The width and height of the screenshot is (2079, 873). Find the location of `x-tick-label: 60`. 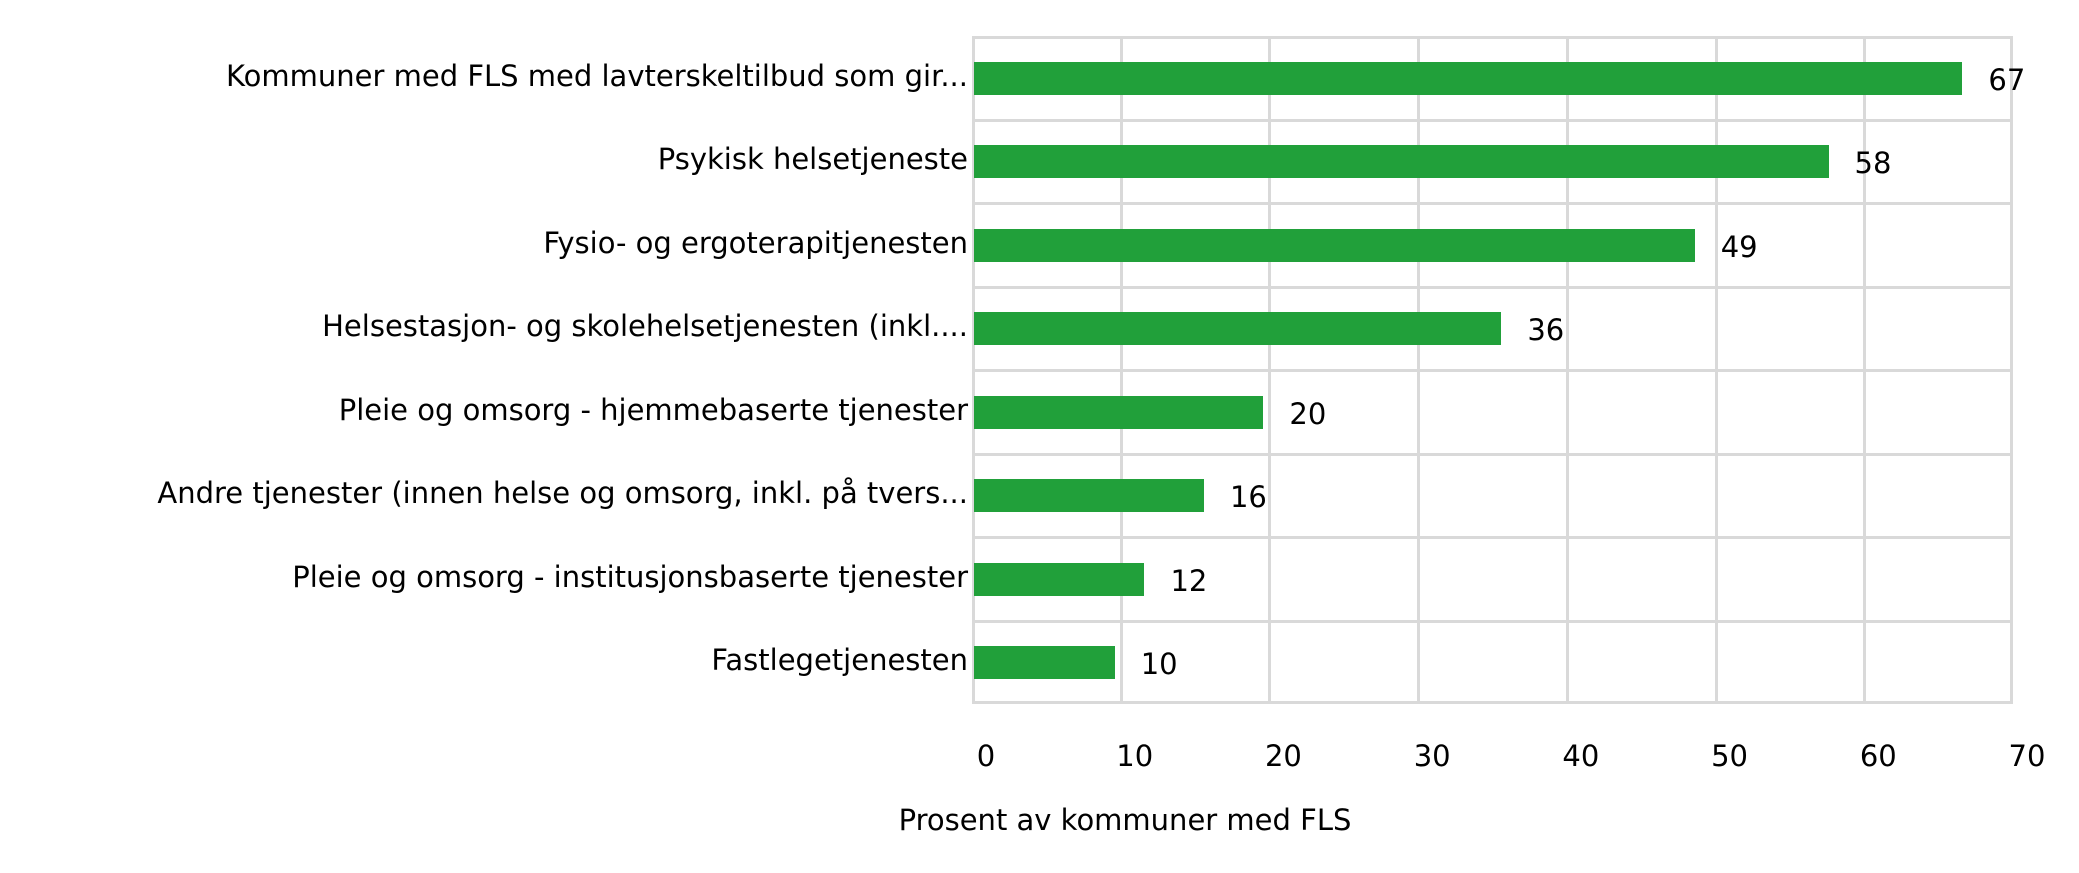

x-tick-label: 60 is located at coordinates (1878, 756).